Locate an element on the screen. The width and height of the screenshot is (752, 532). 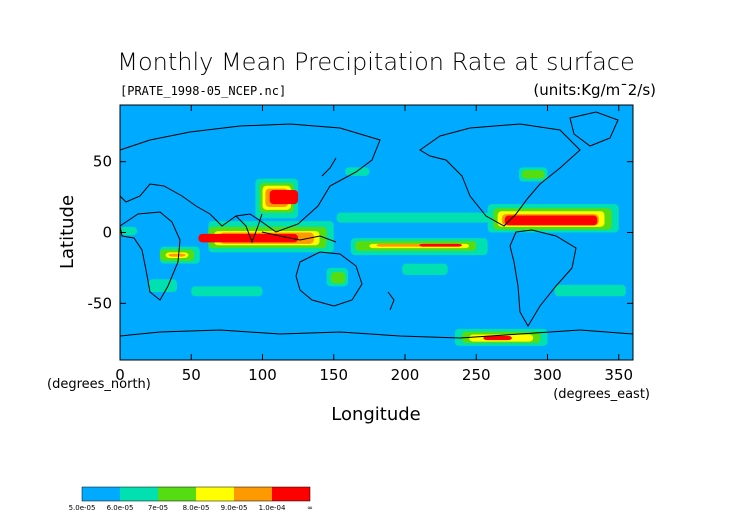
y-tick-label: 50 is located at coordinates (102, 162).